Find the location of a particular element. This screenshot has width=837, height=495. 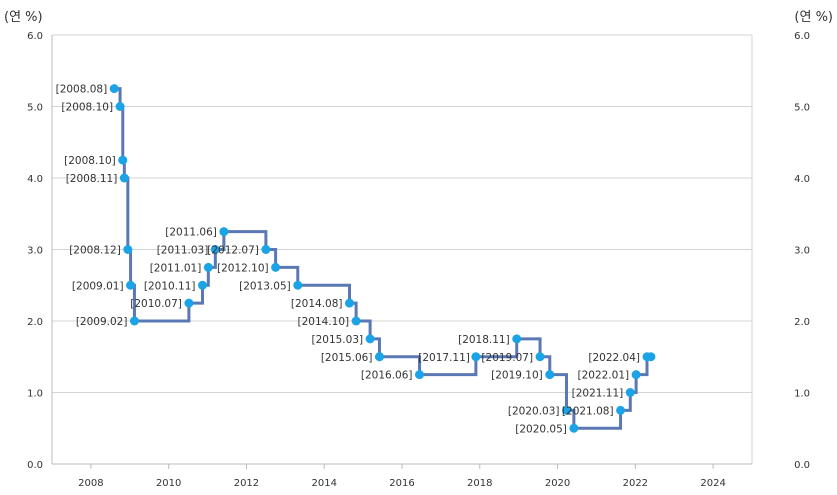

rate-change-date-label: [2010.07] is located at coordinates (156, 304).